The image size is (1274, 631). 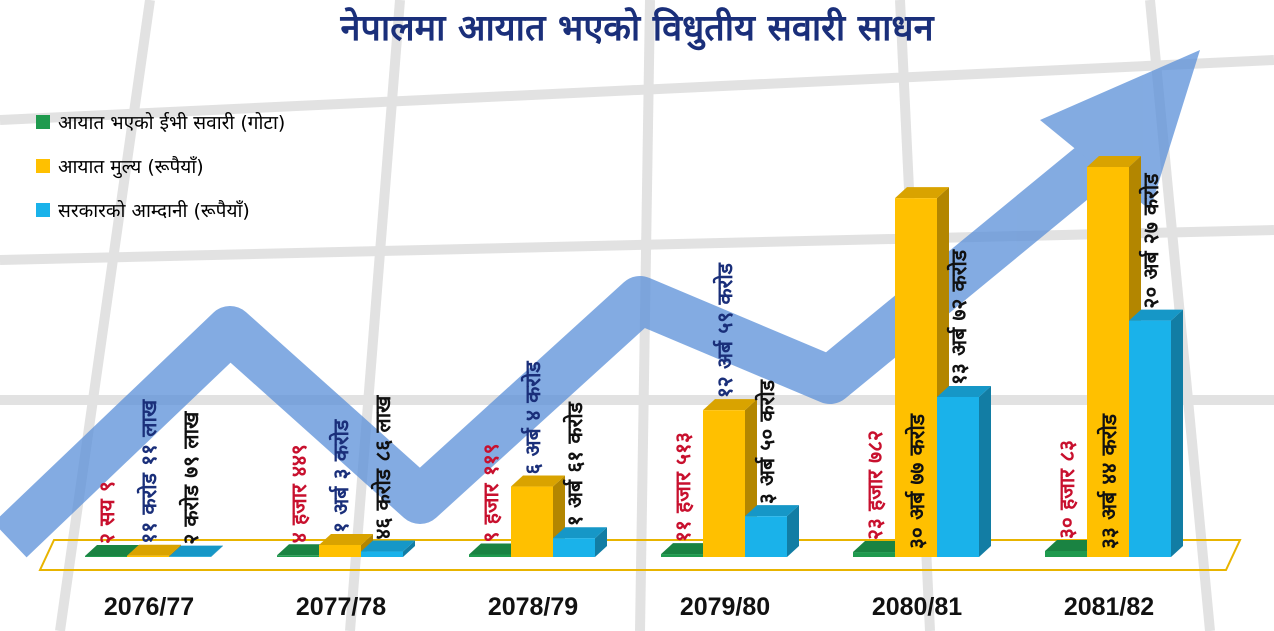 What do you see at coordinates (766, 441) in the screenshot?
I see `data-label: ३ अर्ब ५० करोड` at bounding box center [766, 441].